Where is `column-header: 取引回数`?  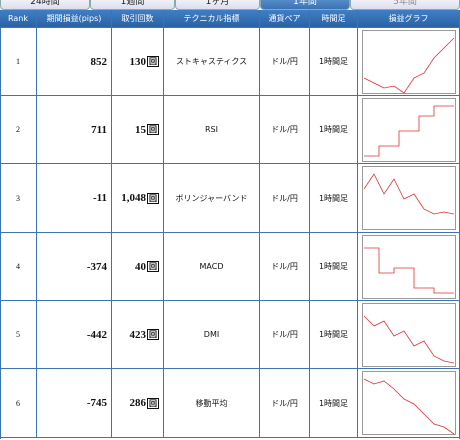 column-header: 取引回数 is located at coordinates (138, 19).